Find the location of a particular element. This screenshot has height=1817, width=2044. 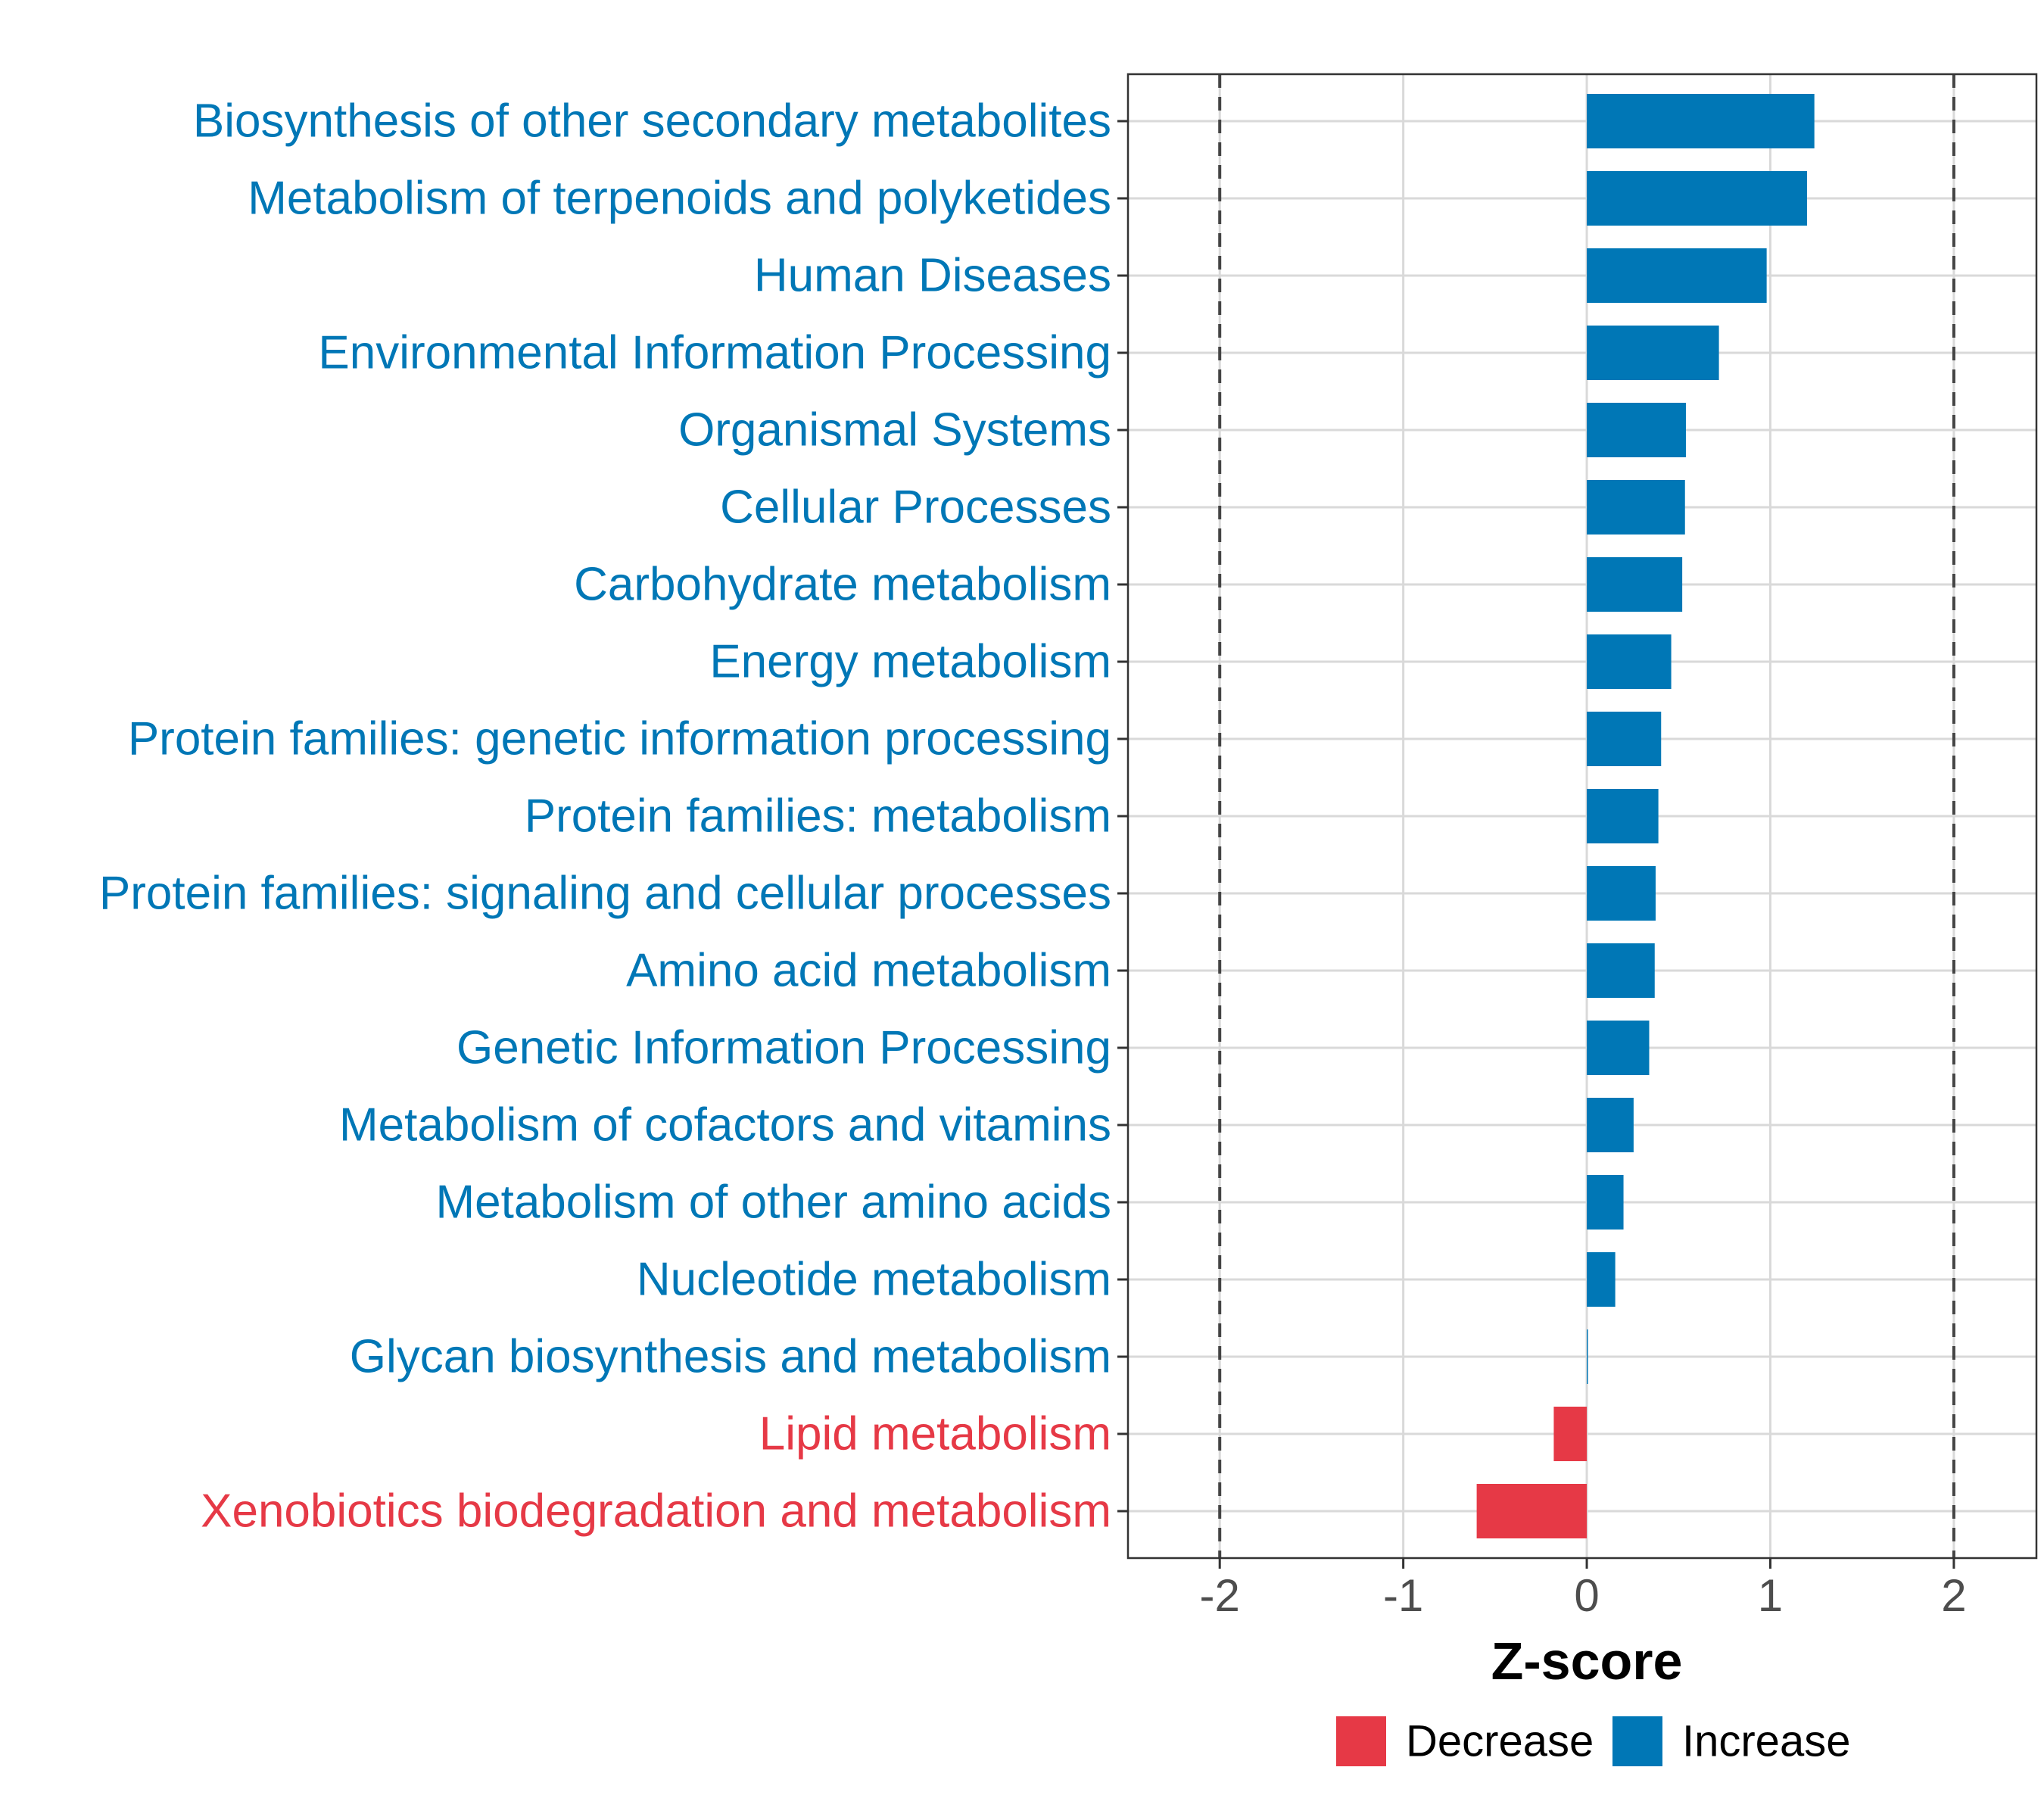

x-axis-ticks: -2 -1 0 1 2 is located at coordinates (1584, 1589).